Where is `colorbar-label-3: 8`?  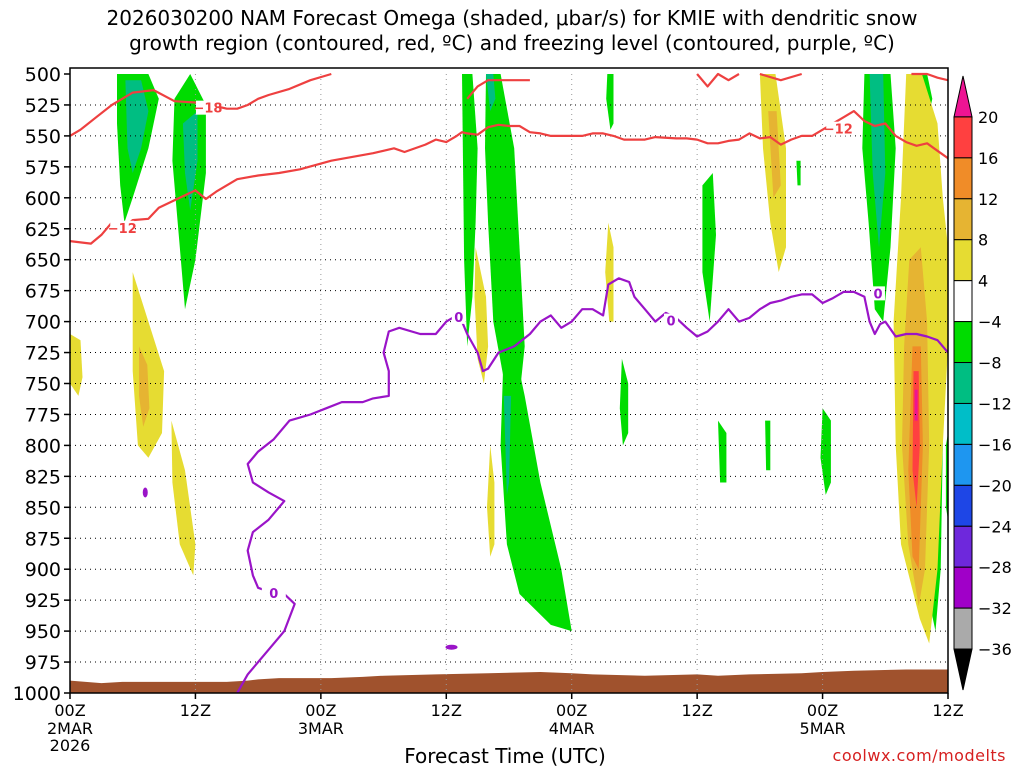
colorbar-label-3: 8 is located at coordinates (983, 240).